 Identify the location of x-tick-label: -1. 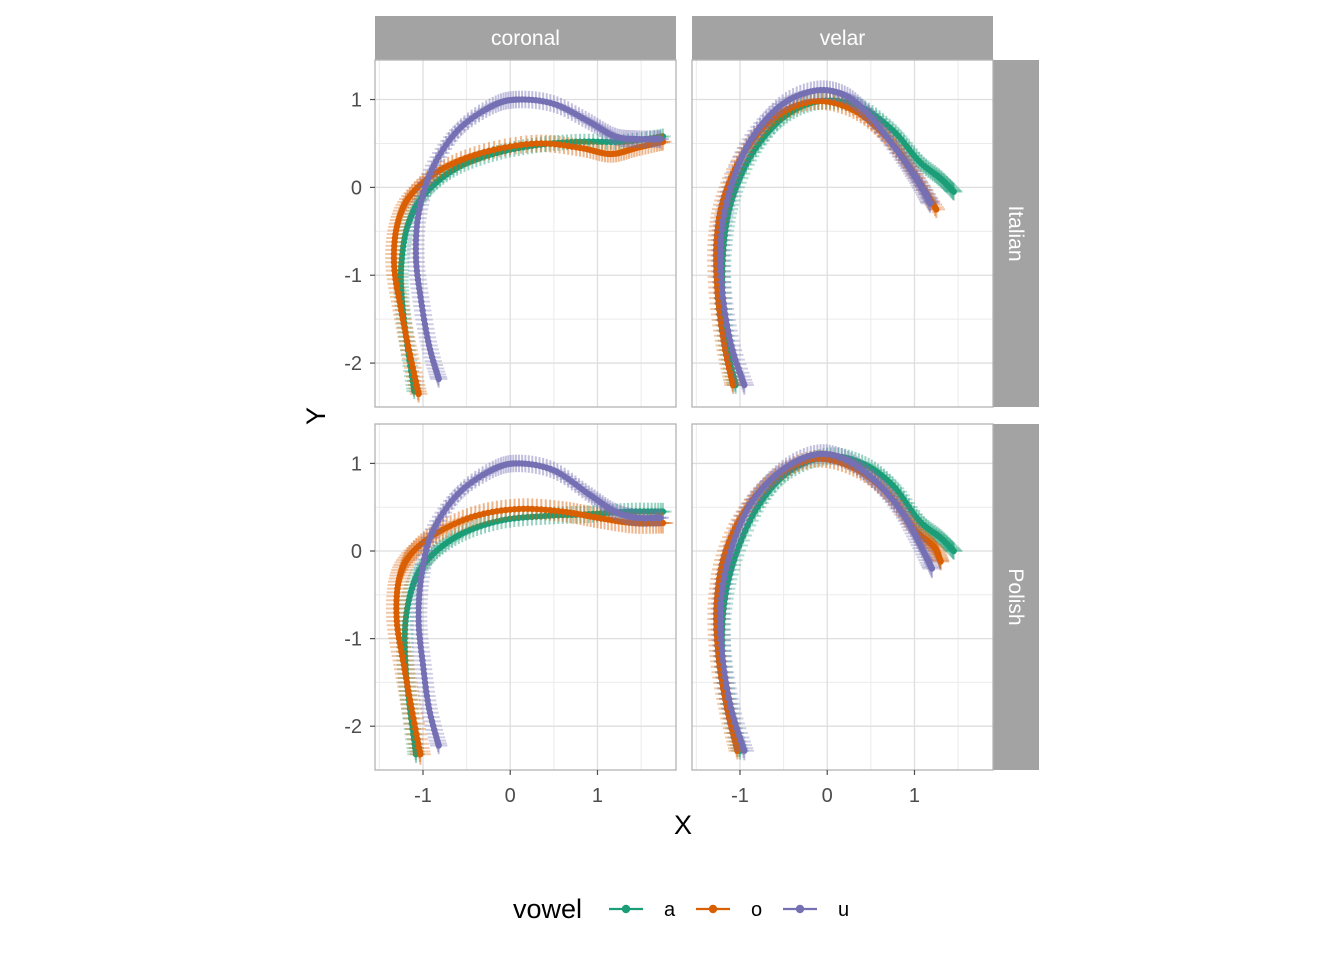
(740, 796).